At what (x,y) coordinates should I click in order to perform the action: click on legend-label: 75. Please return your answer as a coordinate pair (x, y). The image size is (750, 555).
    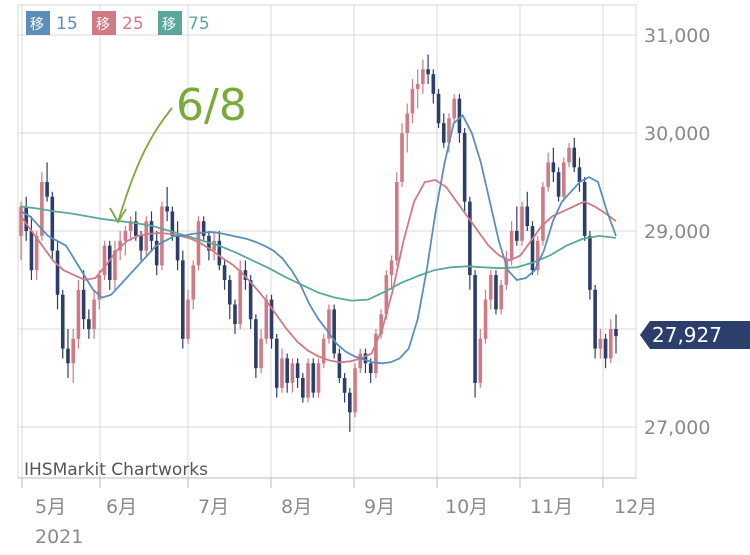
    Looking at the image, I should click on (199, 24).